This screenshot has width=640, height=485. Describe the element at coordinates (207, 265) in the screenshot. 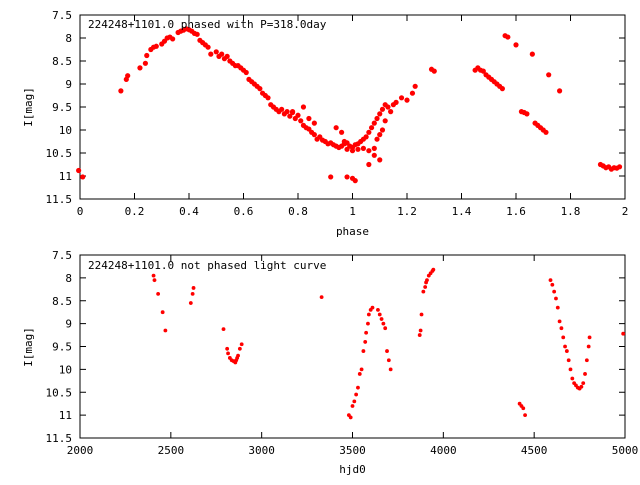

I see `chart-title: 224248+1101.0 not phased light curve` at that location.